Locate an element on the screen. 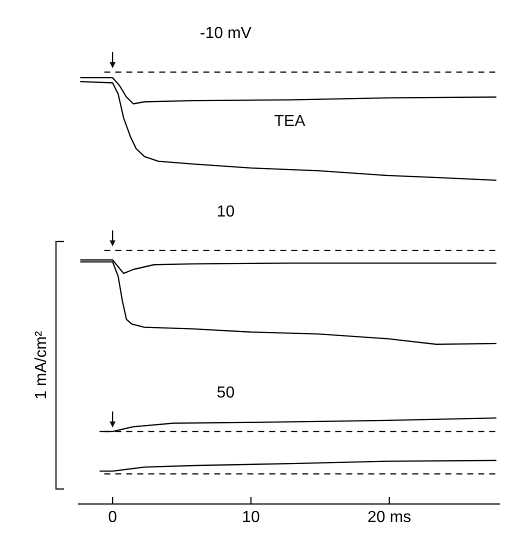 The image size is (512, 546). x-tick-label: 0 is located at coordinates (113, 517).